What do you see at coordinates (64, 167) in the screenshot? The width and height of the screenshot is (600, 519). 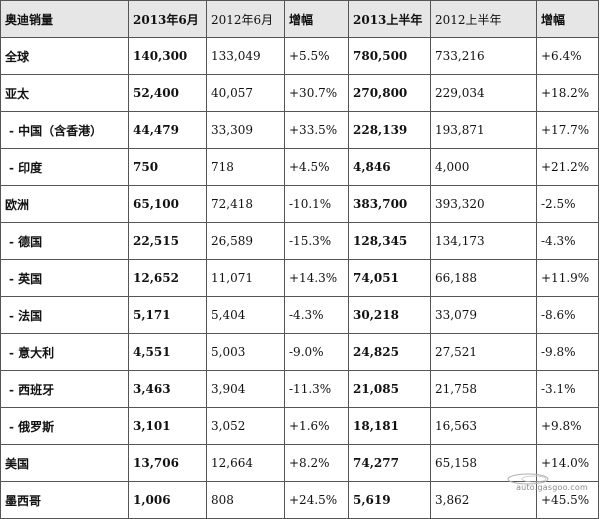 I see `region-cell: - 印度` at bounding box center [64, 167].